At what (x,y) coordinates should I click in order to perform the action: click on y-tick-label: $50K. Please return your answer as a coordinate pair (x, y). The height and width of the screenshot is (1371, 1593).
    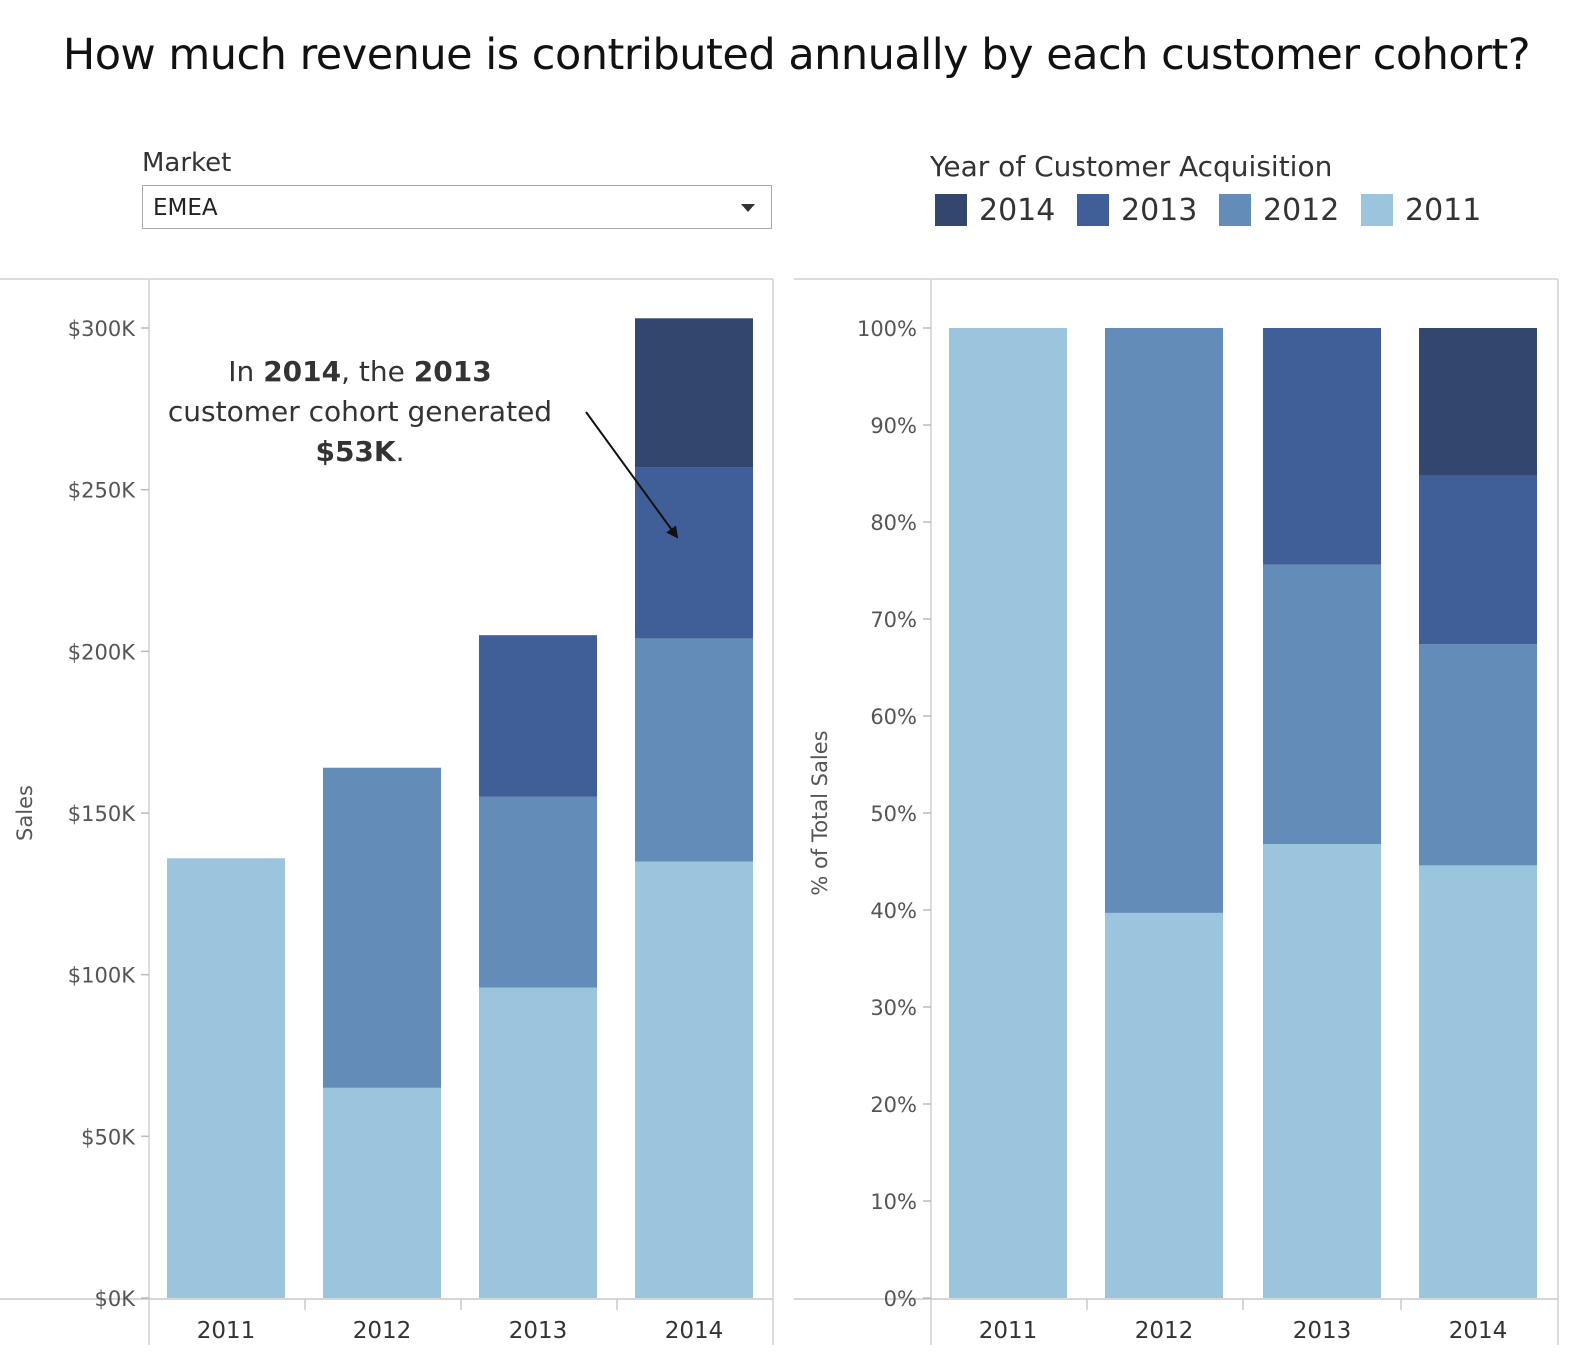
    Looking at the image, I should click on (108, 1137).